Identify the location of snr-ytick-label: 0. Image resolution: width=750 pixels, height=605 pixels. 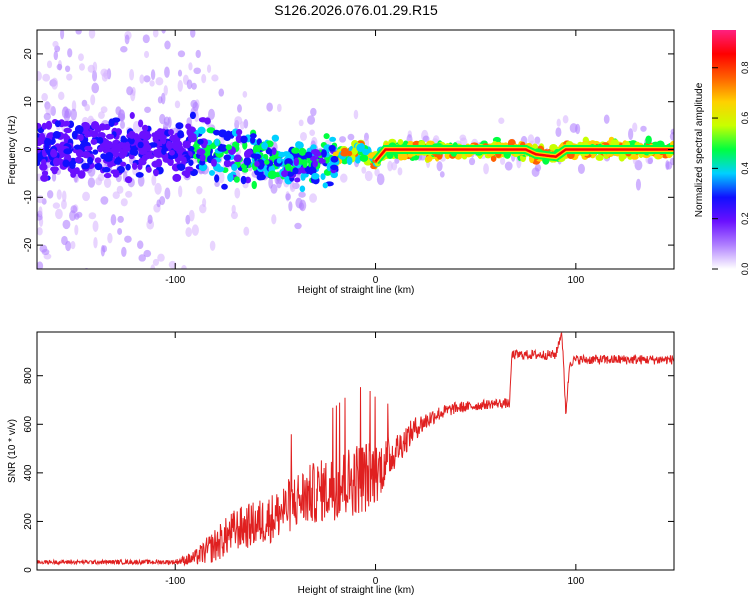
(28, 570).